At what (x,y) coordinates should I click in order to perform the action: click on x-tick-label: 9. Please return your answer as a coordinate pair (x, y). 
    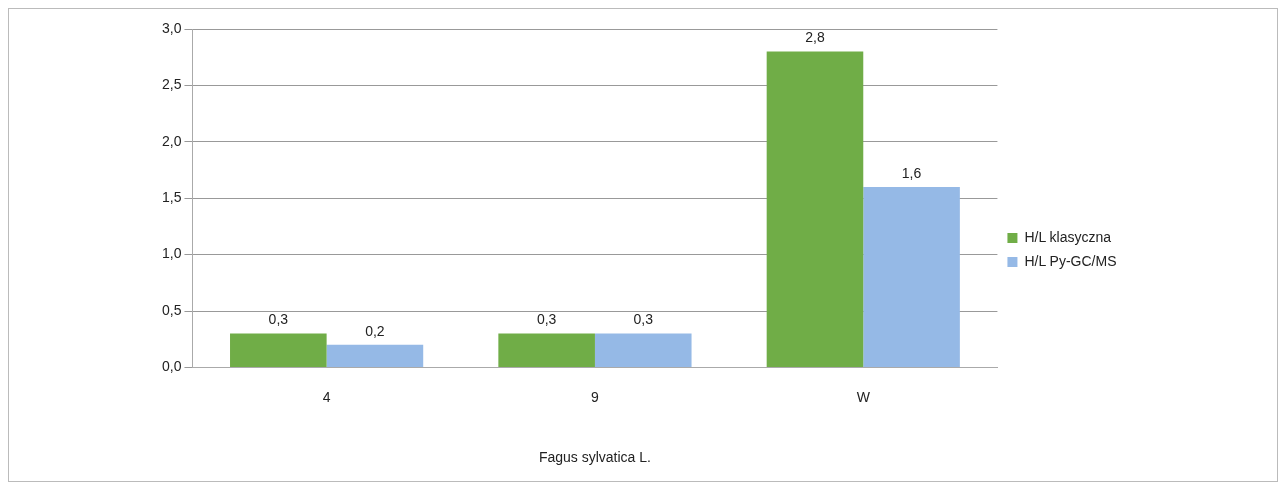
    Looking at the image, I should click on (595, 396).